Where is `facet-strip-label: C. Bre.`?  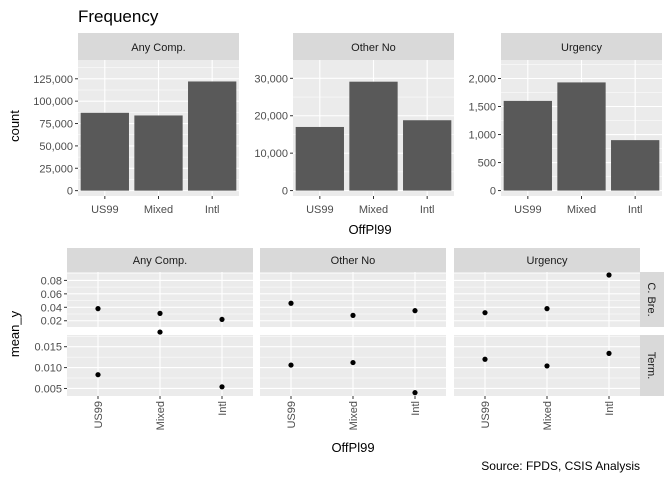
facet-strip-label: C. Bre. is located at coordinates (651, 299).